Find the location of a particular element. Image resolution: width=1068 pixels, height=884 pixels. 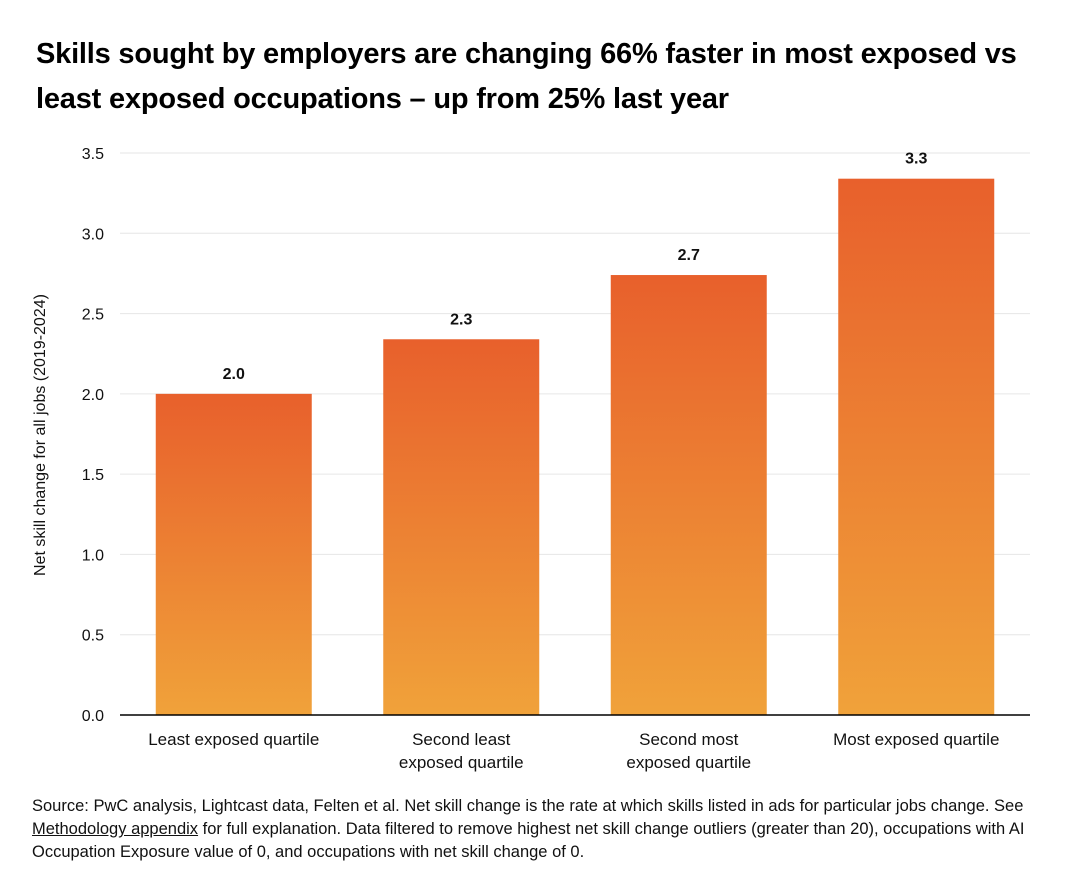

methodology-appendix-link: Methodology appendix is located at coordinates (115, 829).